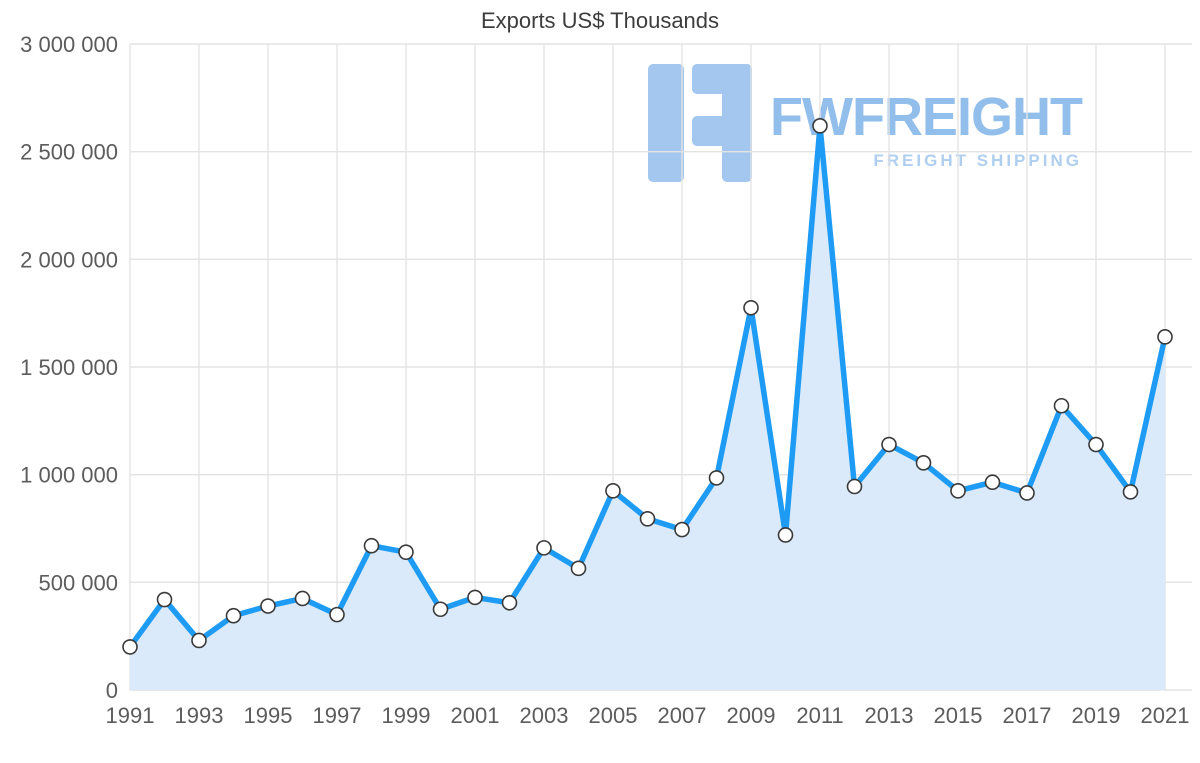 This screenshot has width=1200, height=763. Describe the element at coordinates (751, 715) in the screenshot. I see `x-axis-tick-label: 2009` at that location.